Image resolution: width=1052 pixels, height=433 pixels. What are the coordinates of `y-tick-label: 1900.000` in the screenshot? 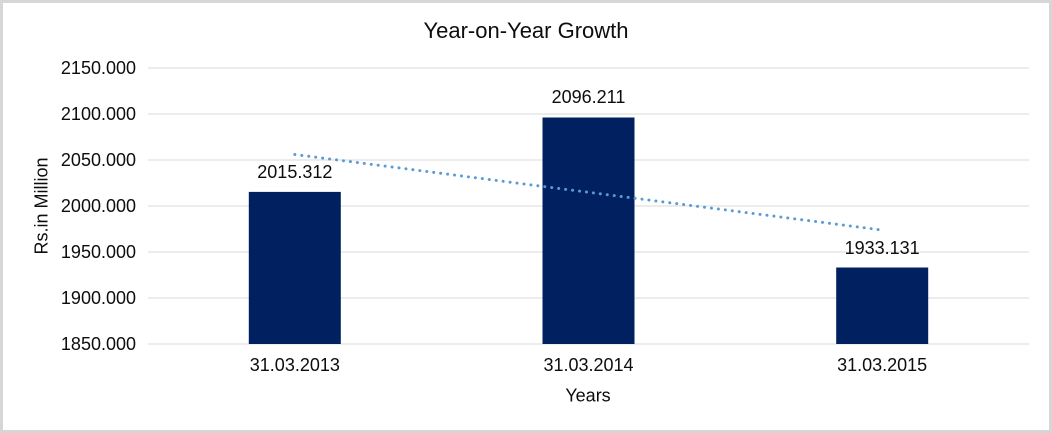 It's located at (98, 298).